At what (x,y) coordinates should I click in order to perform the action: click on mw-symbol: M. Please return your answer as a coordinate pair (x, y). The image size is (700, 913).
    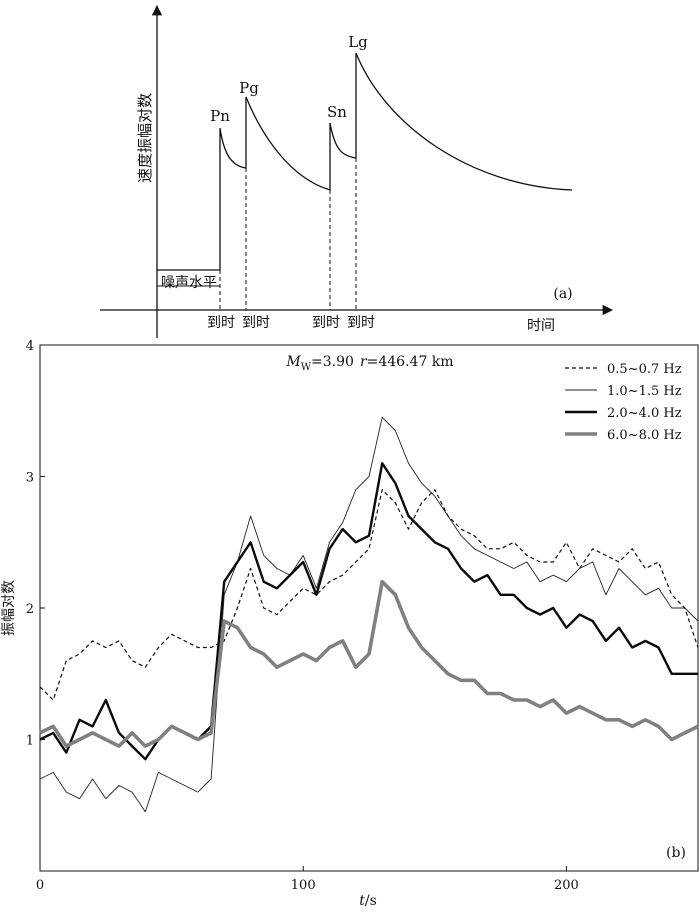
    Looking at the image, I should click on (293, 362).